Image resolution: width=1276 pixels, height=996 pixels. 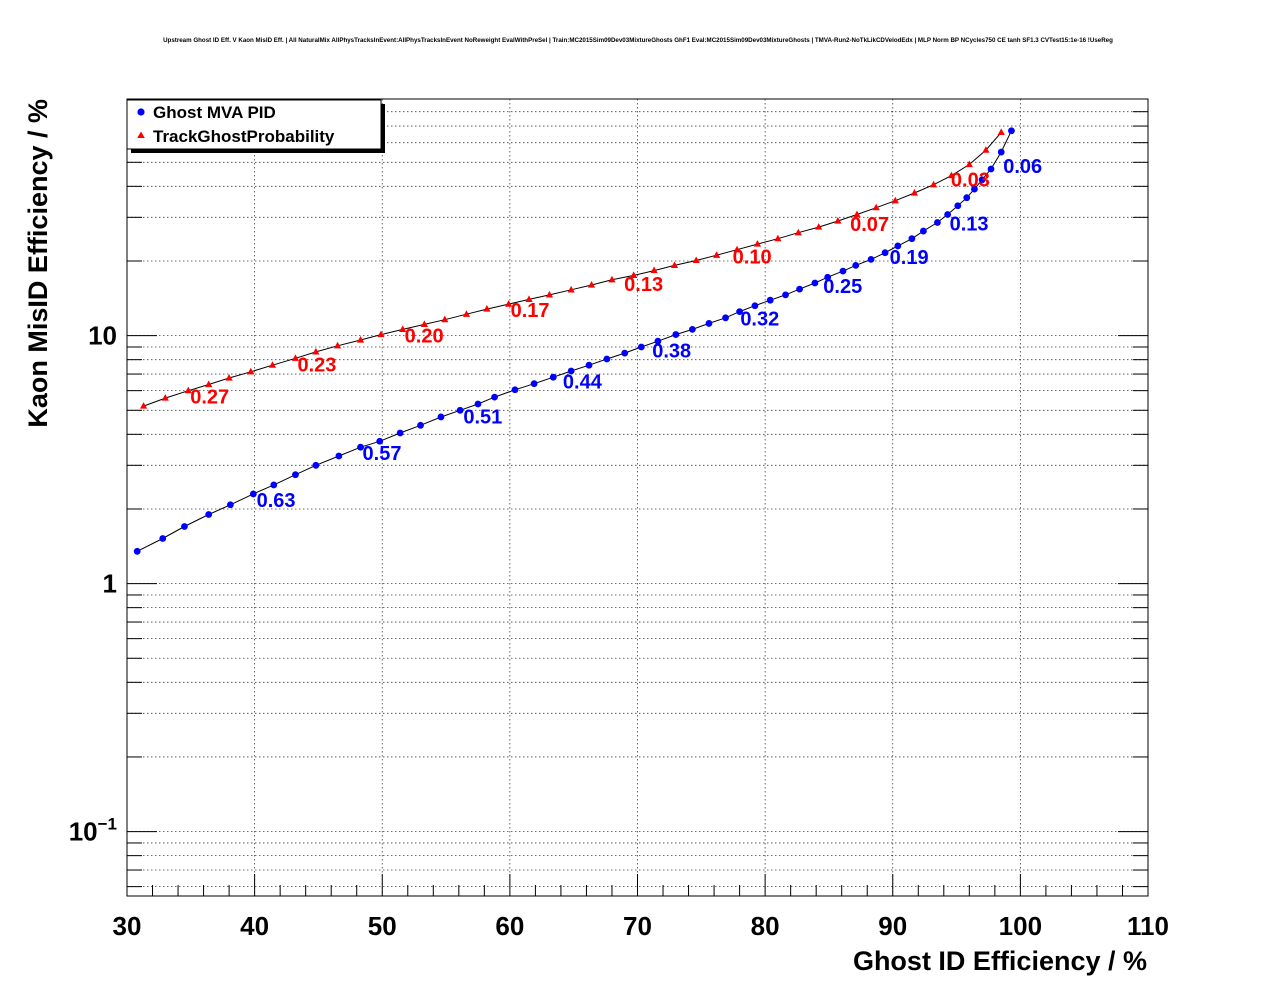 I want to click on point-label: 0.03, so click(x=970, y=181).